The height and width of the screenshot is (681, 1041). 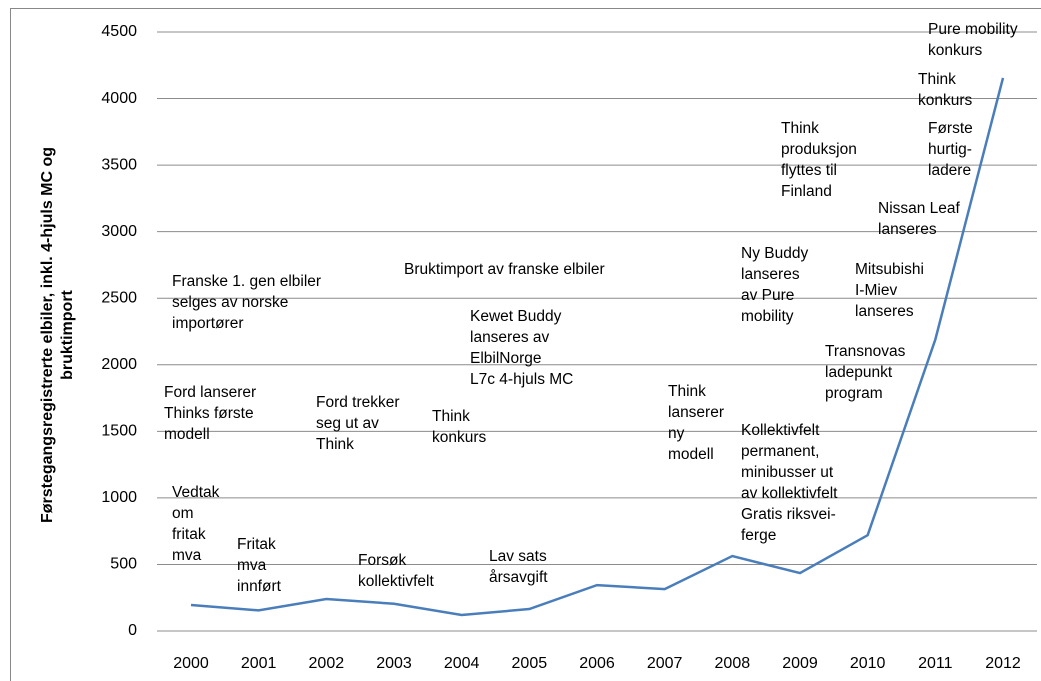 I want to click on annotation: produksjon, so click(x=819, y=149).